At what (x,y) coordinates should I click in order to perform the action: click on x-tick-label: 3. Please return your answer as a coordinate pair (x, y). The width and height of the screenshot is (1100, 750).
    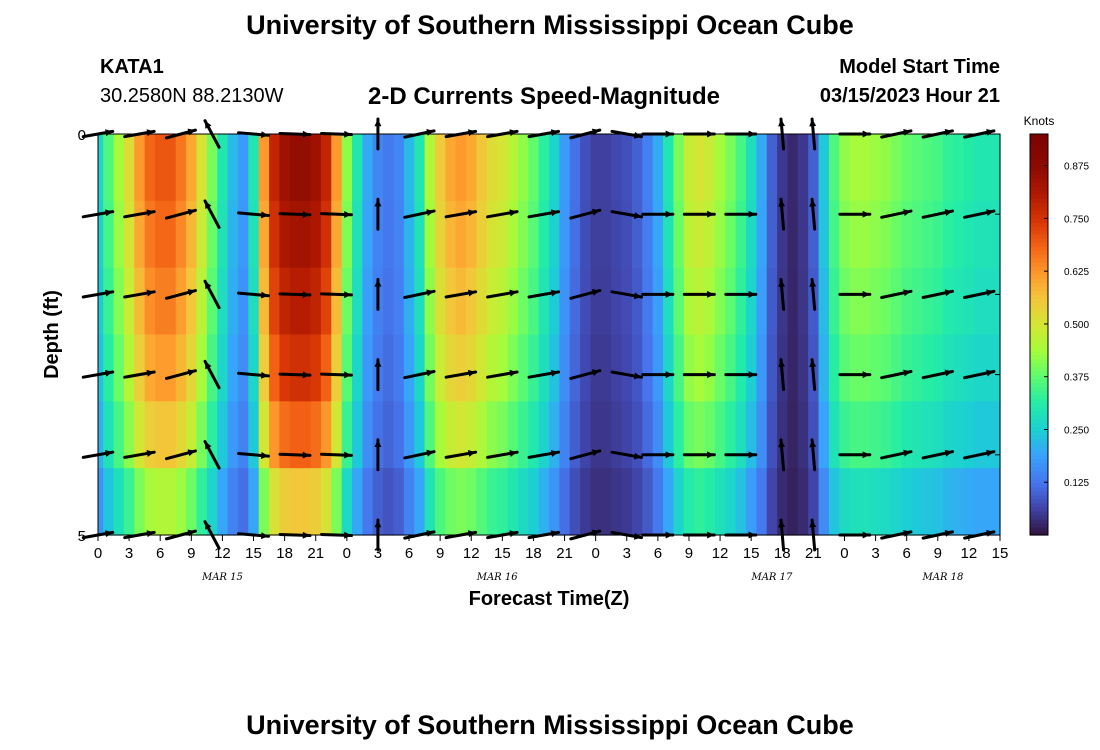
    Looking at the image, I should click on (129, 553).